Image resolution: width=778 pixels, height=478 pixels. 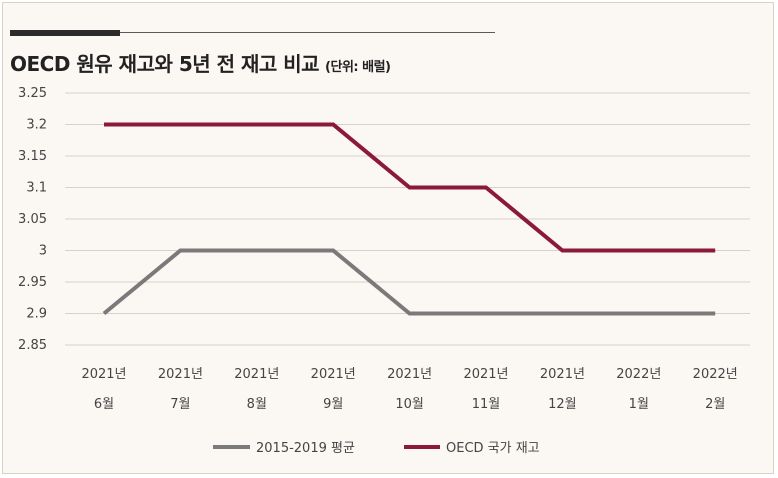 What do you see at coordinates (65, 33) in the screenshot?
I see `title-accent-bar` at bounding box center [65, 33].